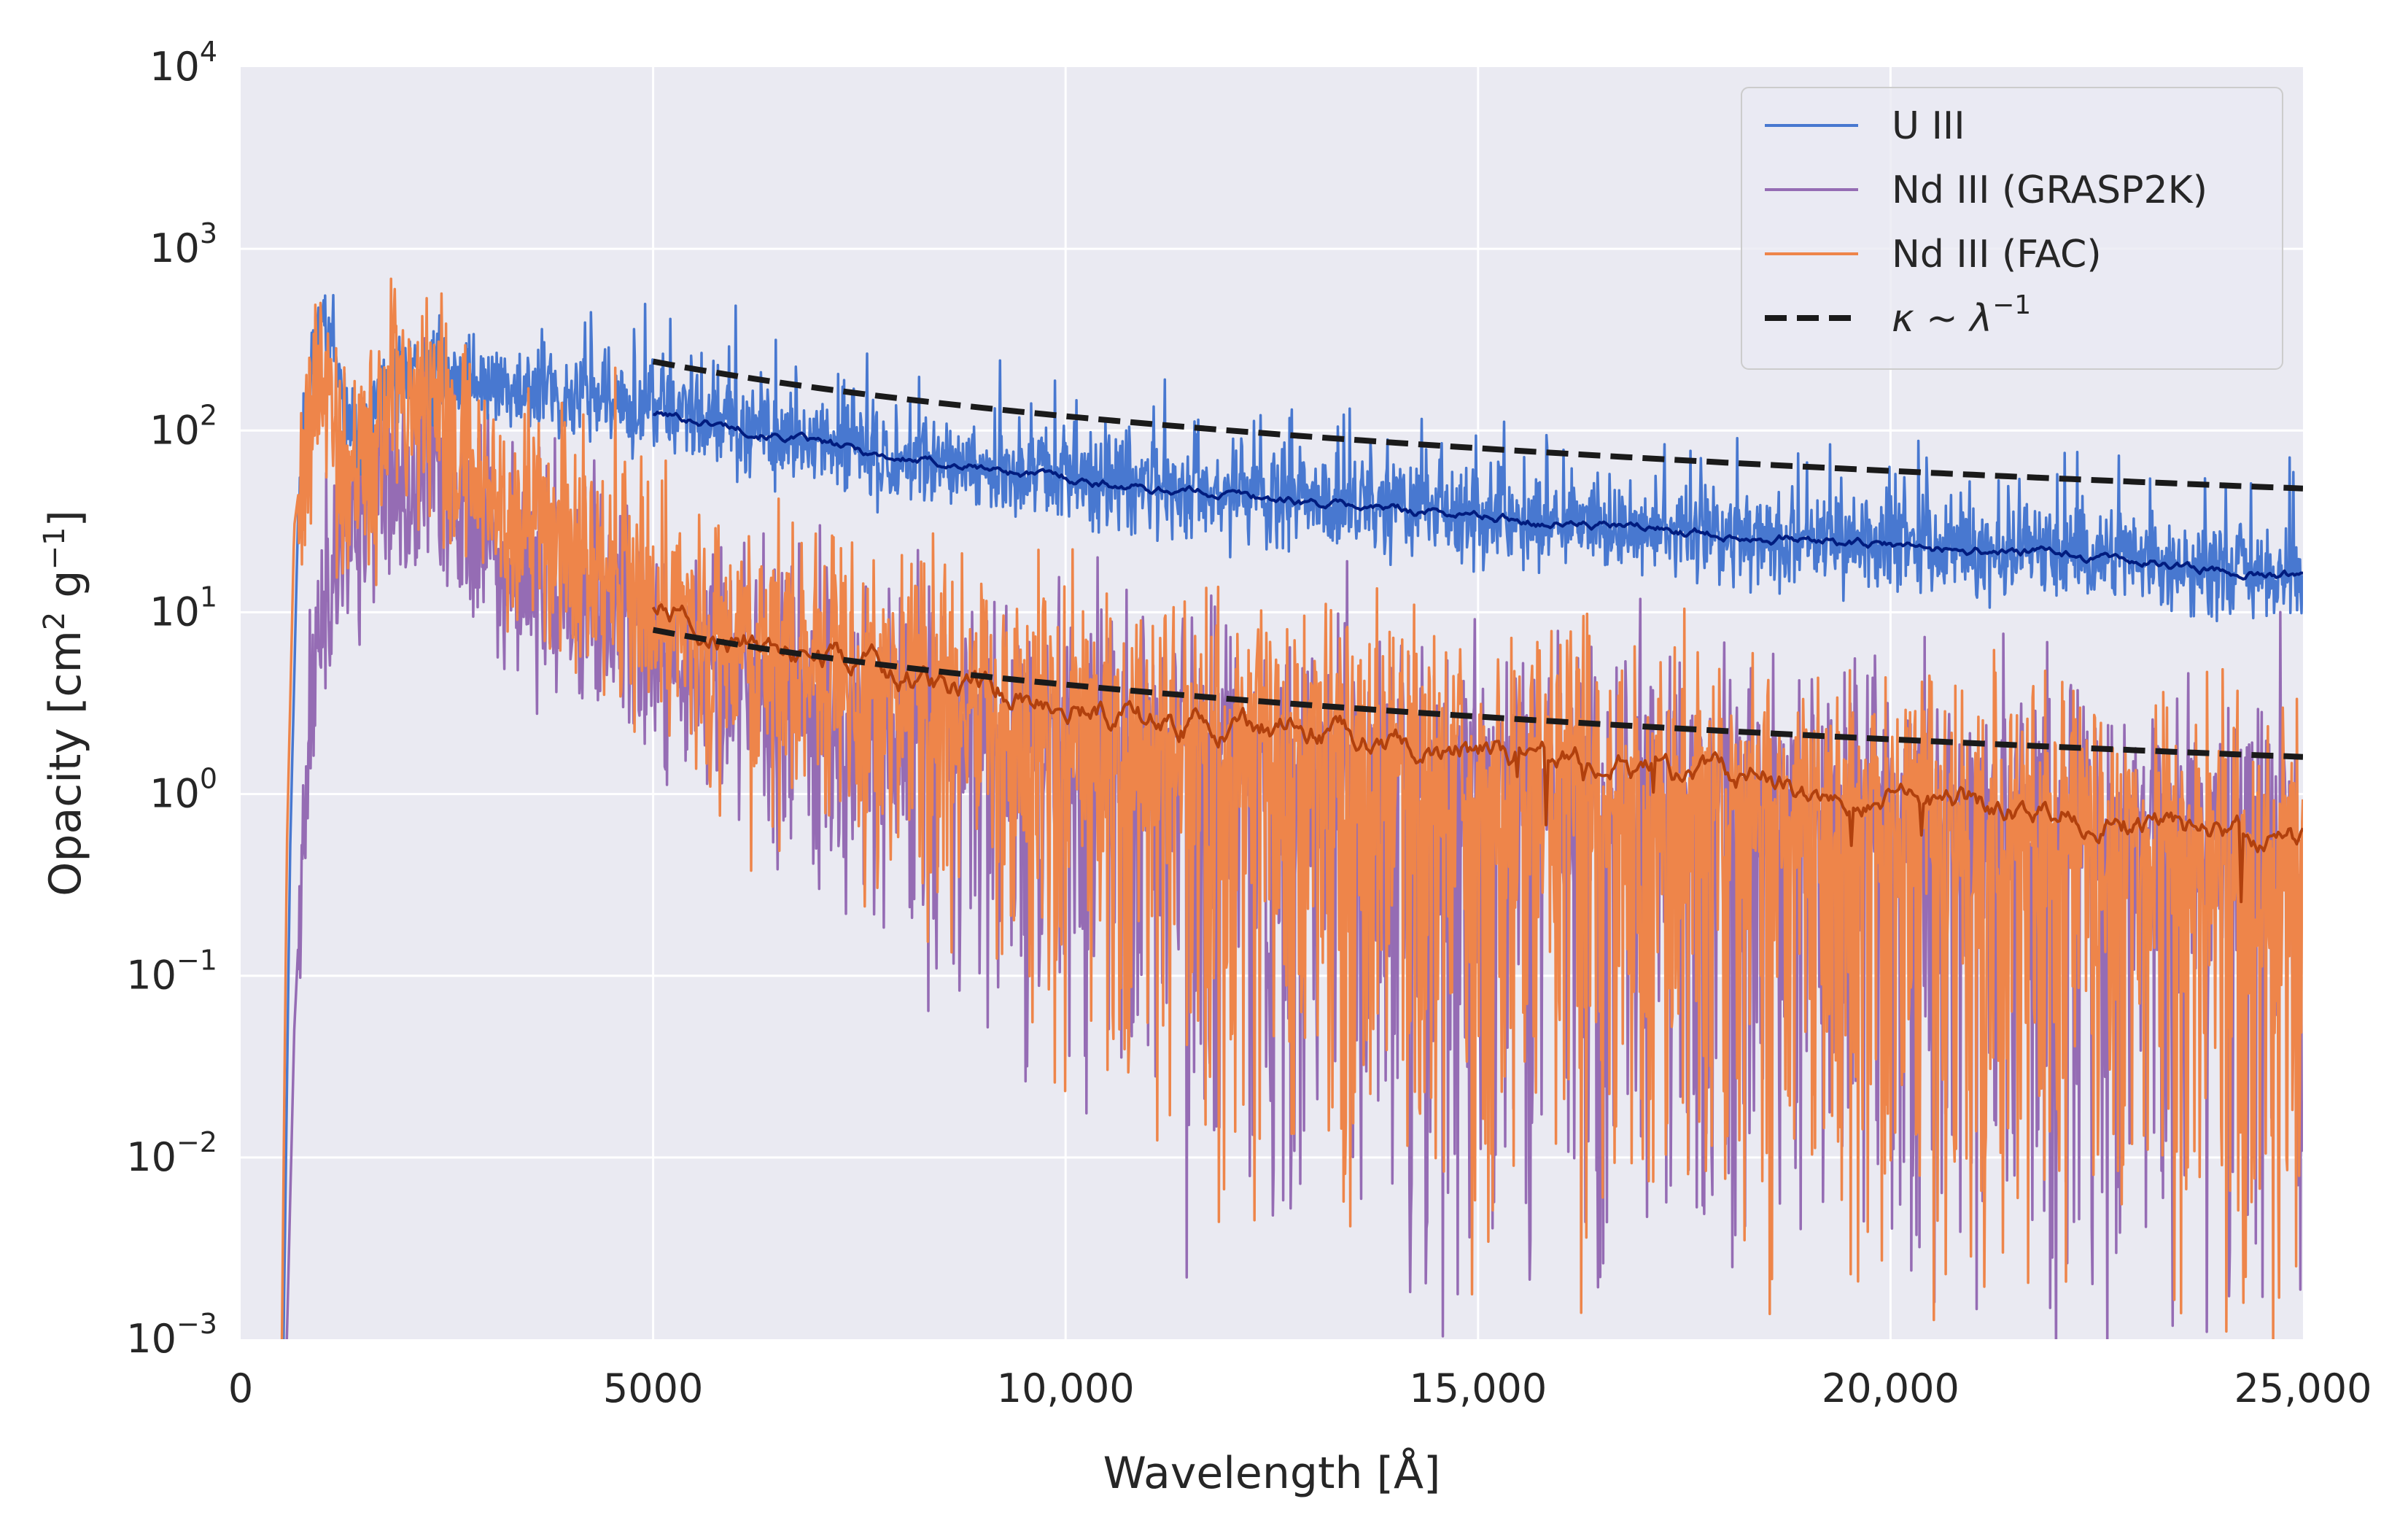 Image resolution: width=2408 pixels, height=1523 pixels. I want to click on legend-label: Nd III (FAC), so click(1997, 254).